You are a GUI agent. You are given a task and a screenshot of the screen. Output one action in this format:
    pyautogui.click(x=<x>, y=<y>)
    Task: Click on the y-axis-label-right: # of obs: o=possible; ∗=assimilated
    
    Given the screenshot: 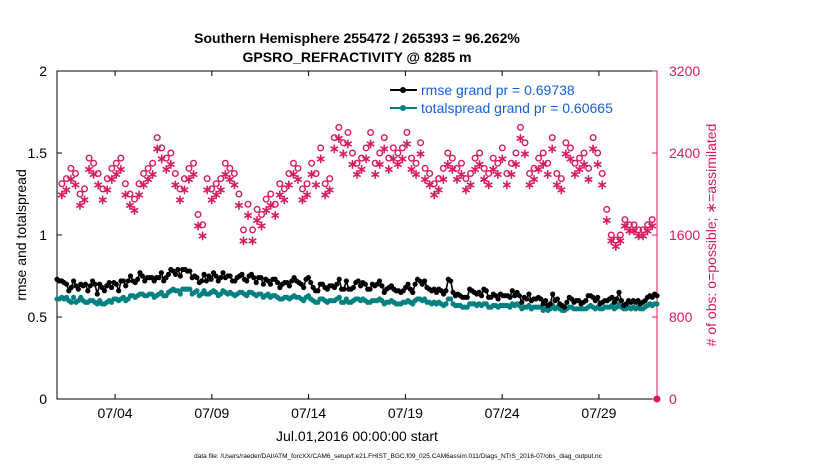 What is the action you would take?
    pyautogui.click(x=711, y=235)
    